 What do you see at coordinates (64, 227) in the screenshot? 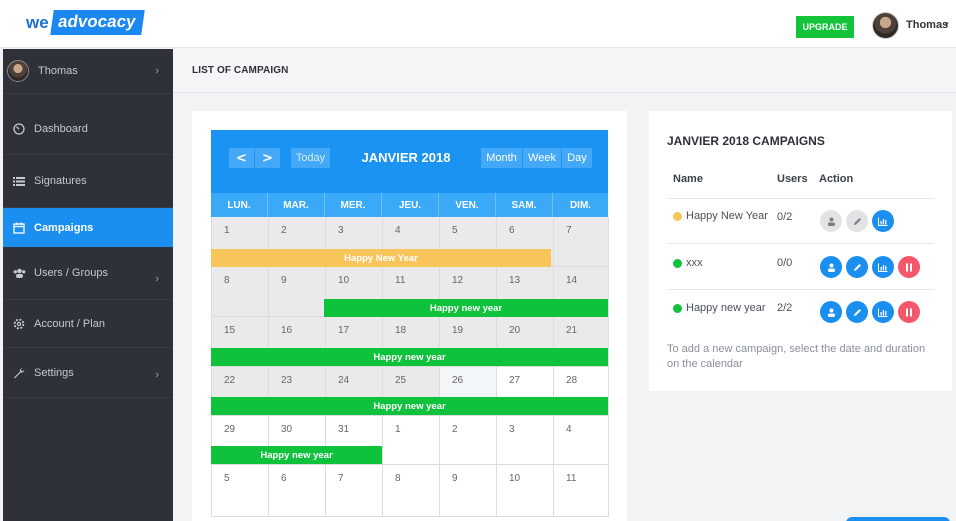
I see `sidebar-item-label: Campaigns` at bounding box center [64, 227].